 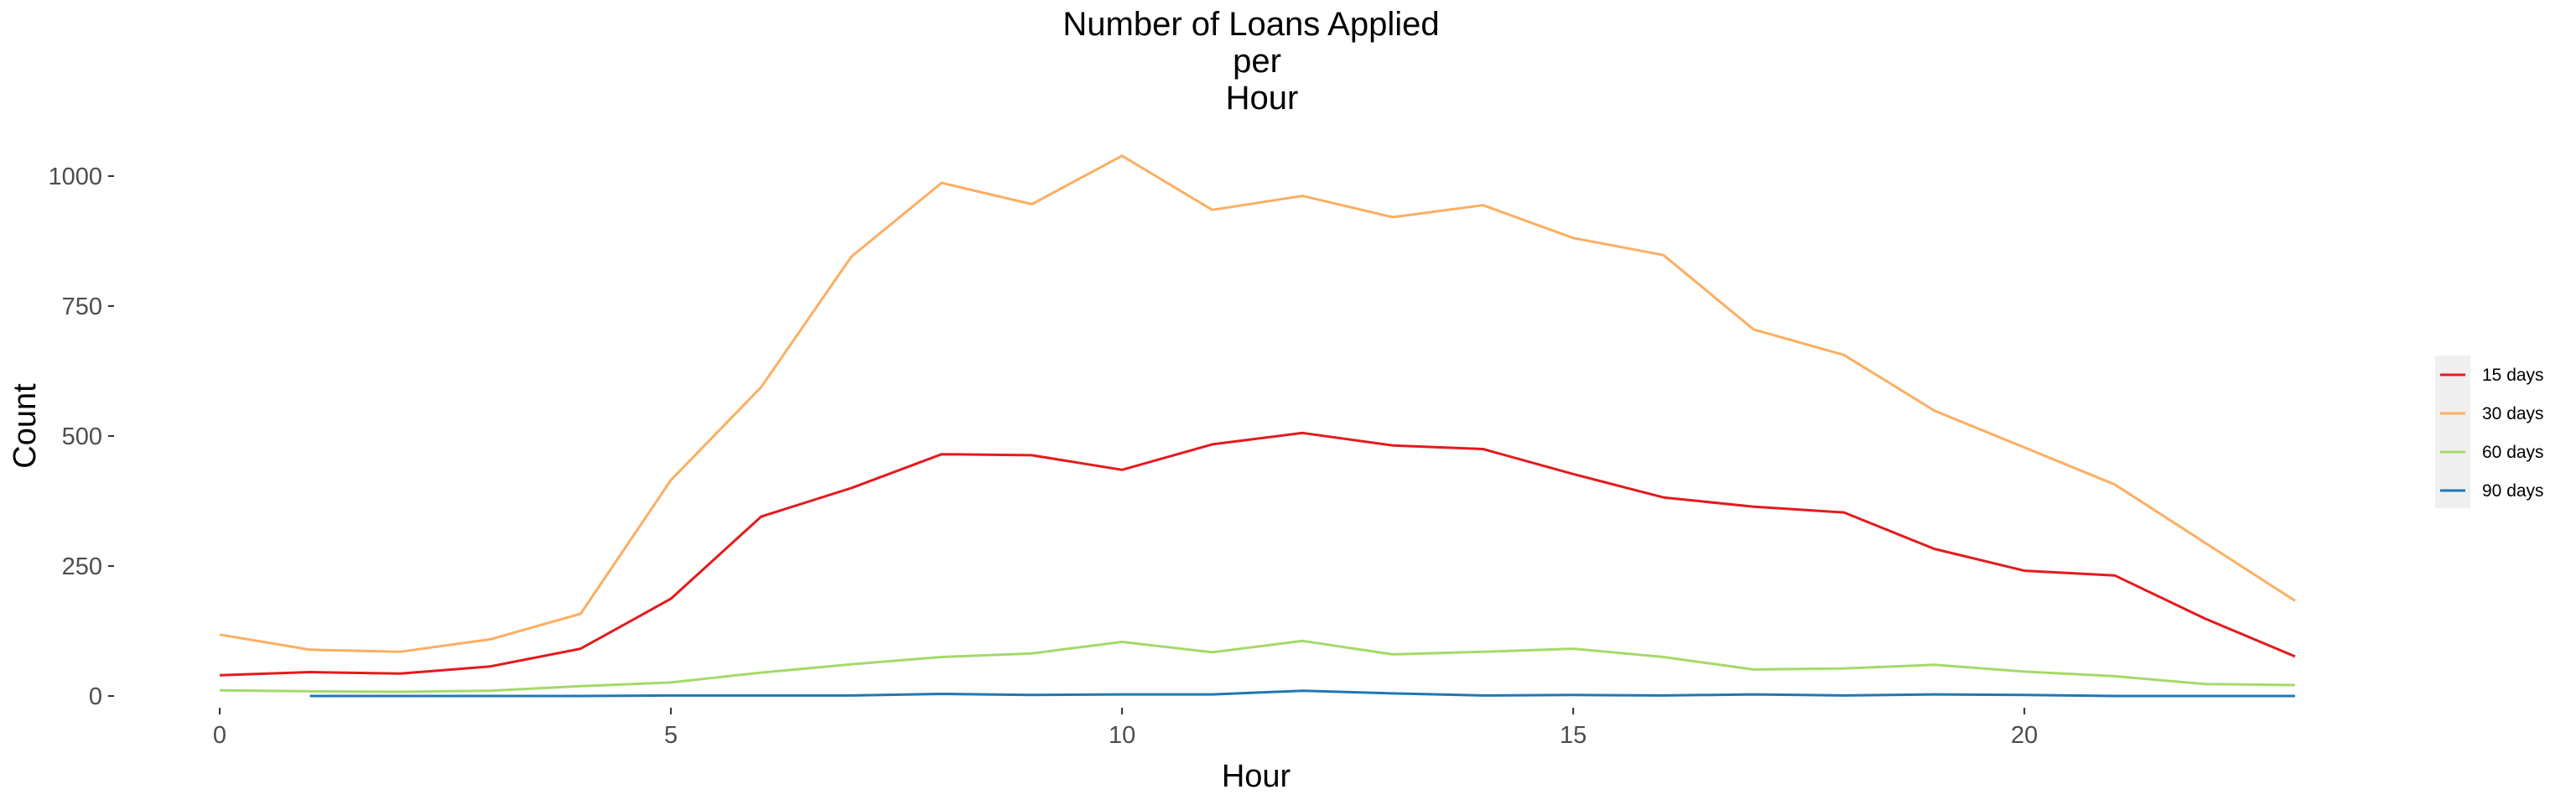 What do you see at coordinates (2513, 453) in the screenshot?
I see `legend-label-60-days: 60 days` at bounding box center [2513, 453].